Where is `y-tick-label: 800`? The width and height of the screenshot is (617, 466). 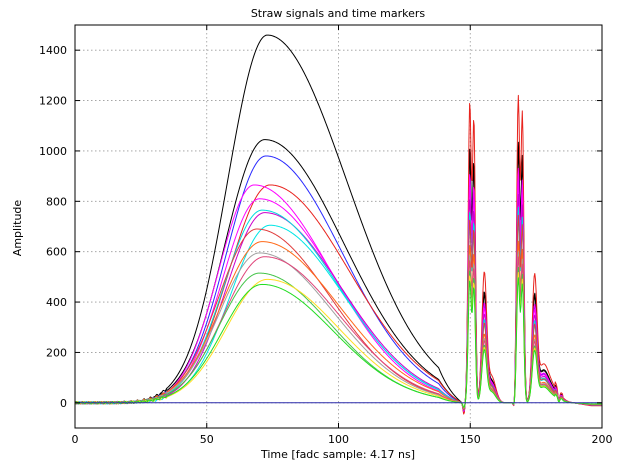 y-tick-label: 800 is located at coordinates (56, 201).